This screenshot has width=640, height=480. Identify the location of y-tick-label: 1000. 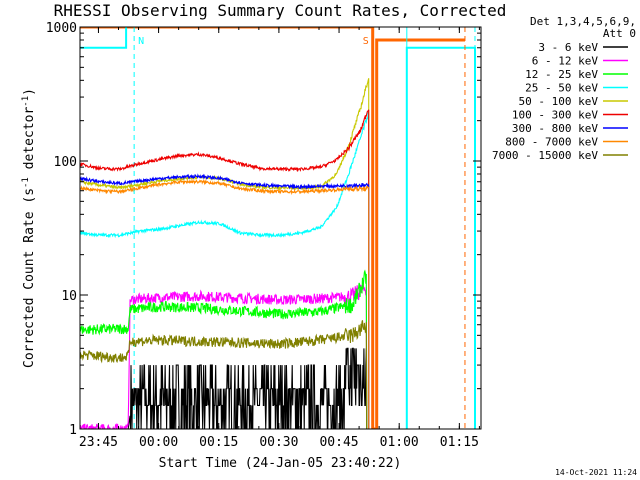
(61, 28).